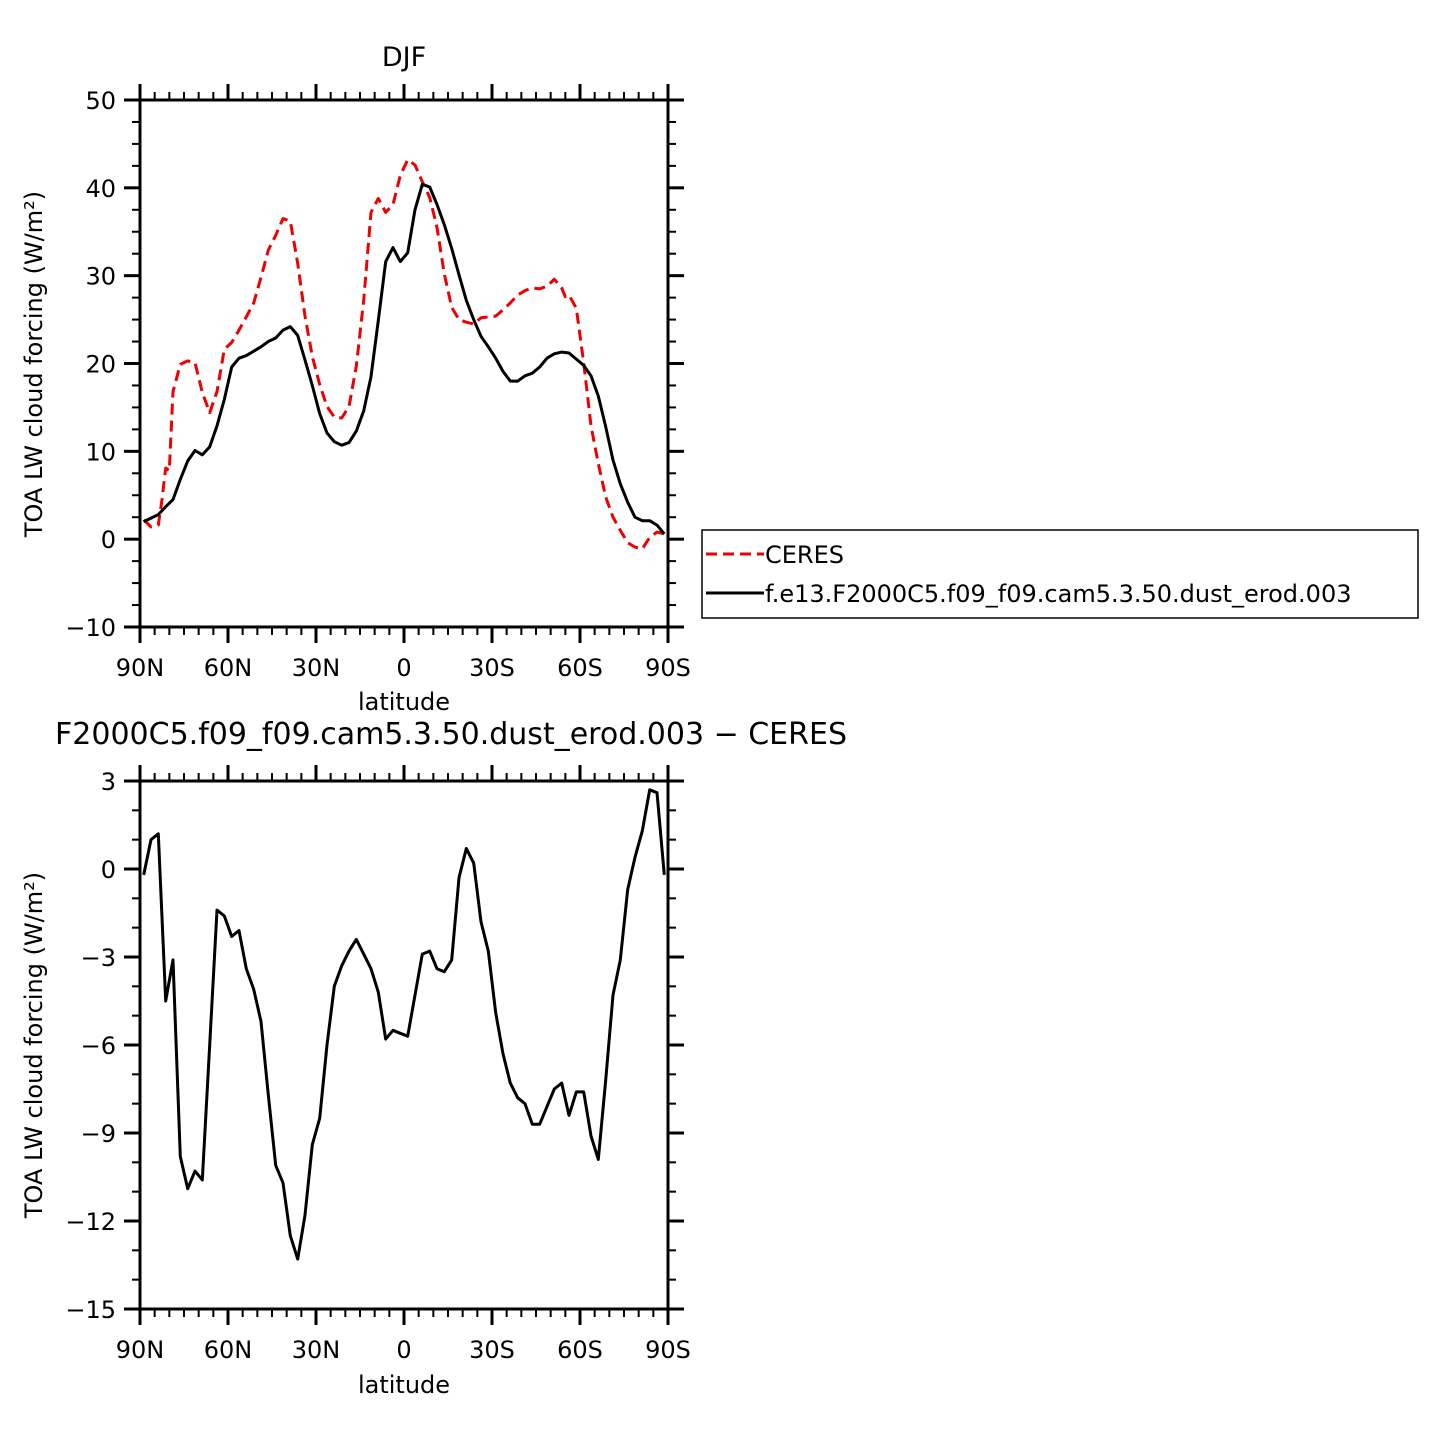  Describe the element at coordinates (404, 1385) in the screenshot. I see `bottom-x-axis-label: latitude` at that location.